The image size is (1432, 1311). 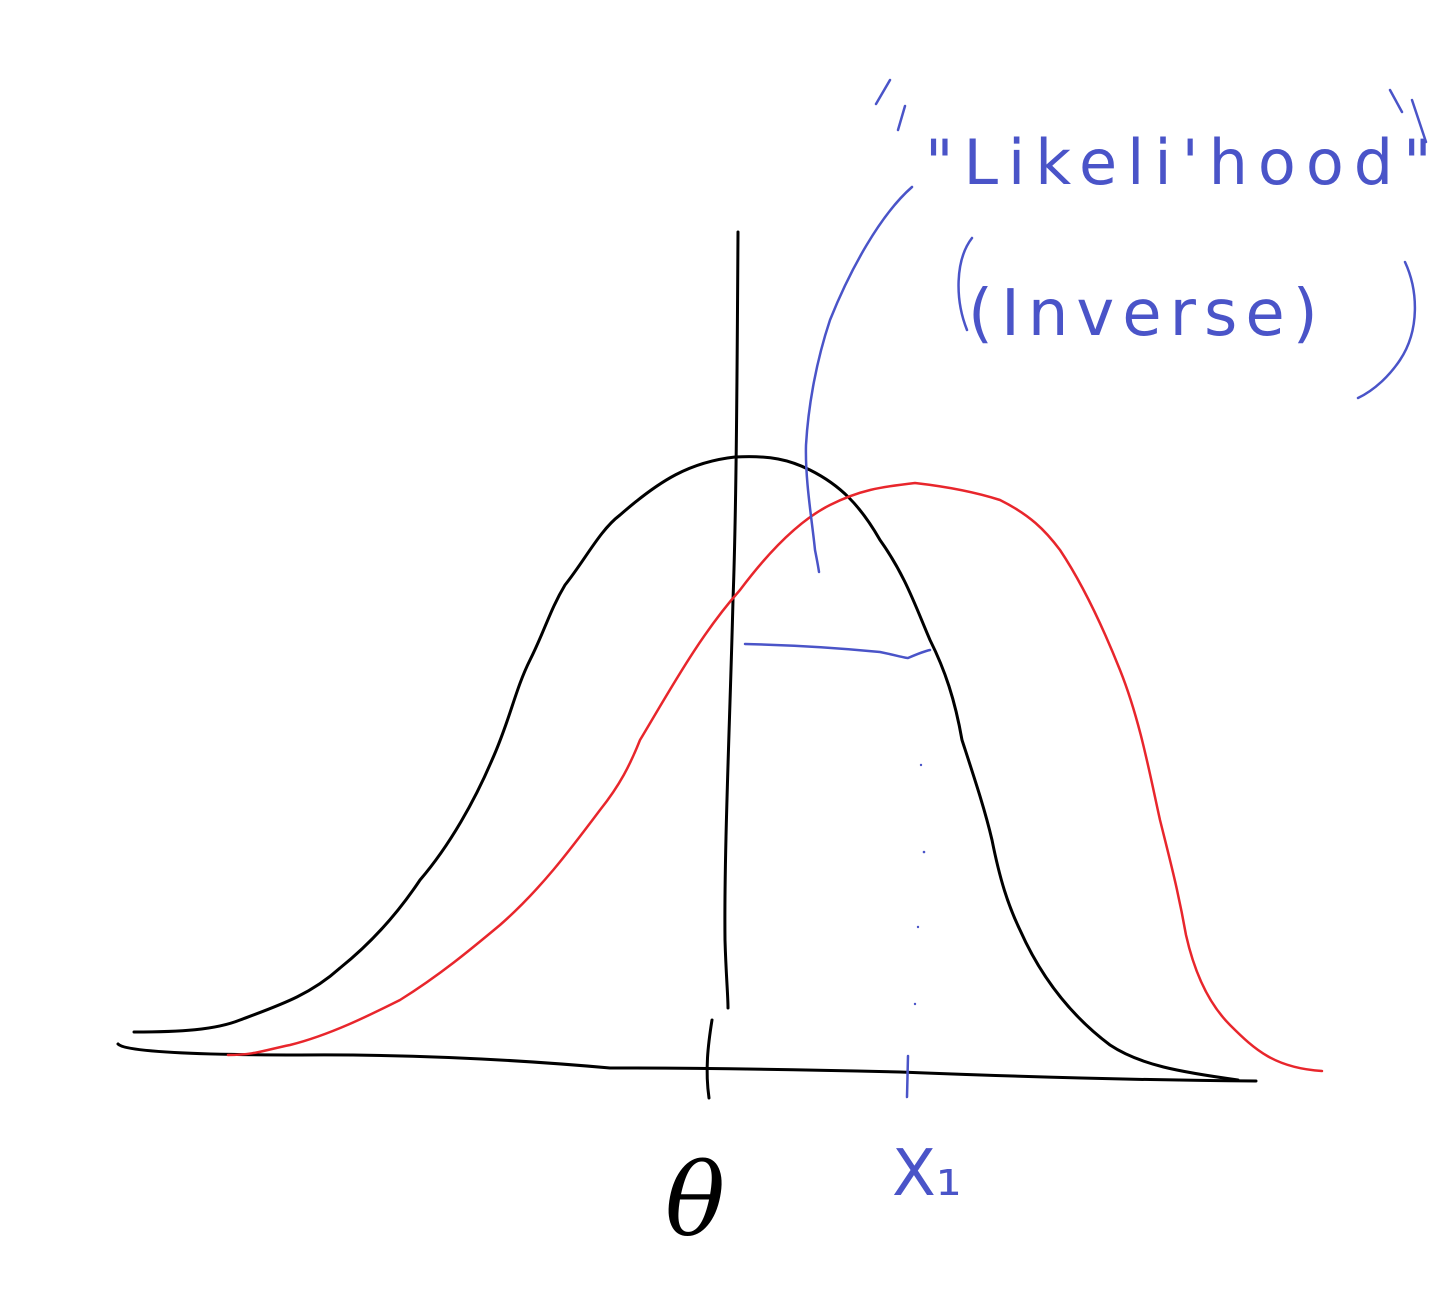 I want to click on annotation-line1: "Likeli'hood", so click(x=1178, y=162).